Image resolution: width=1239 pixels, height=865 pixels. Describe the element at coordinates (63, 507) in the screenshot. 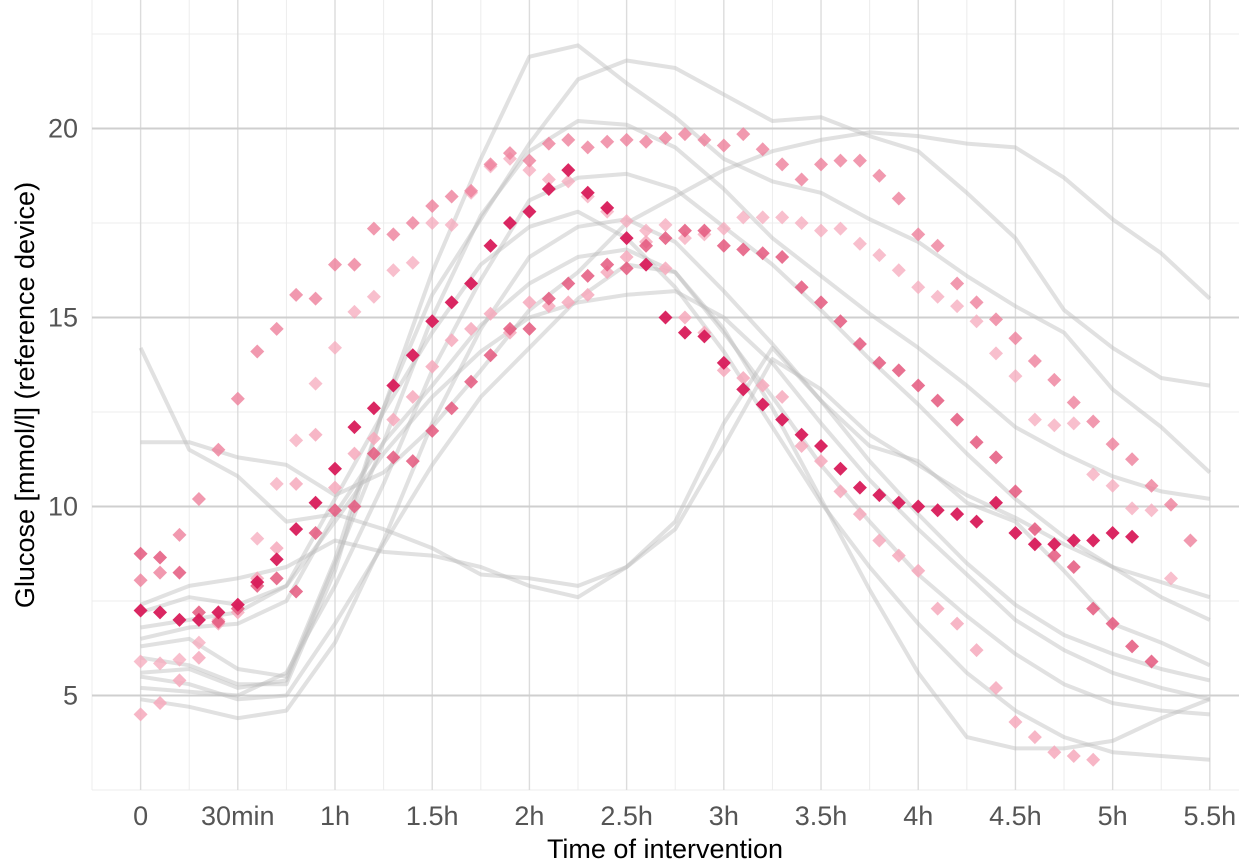

I see `y-tick-label: 10` at that location.